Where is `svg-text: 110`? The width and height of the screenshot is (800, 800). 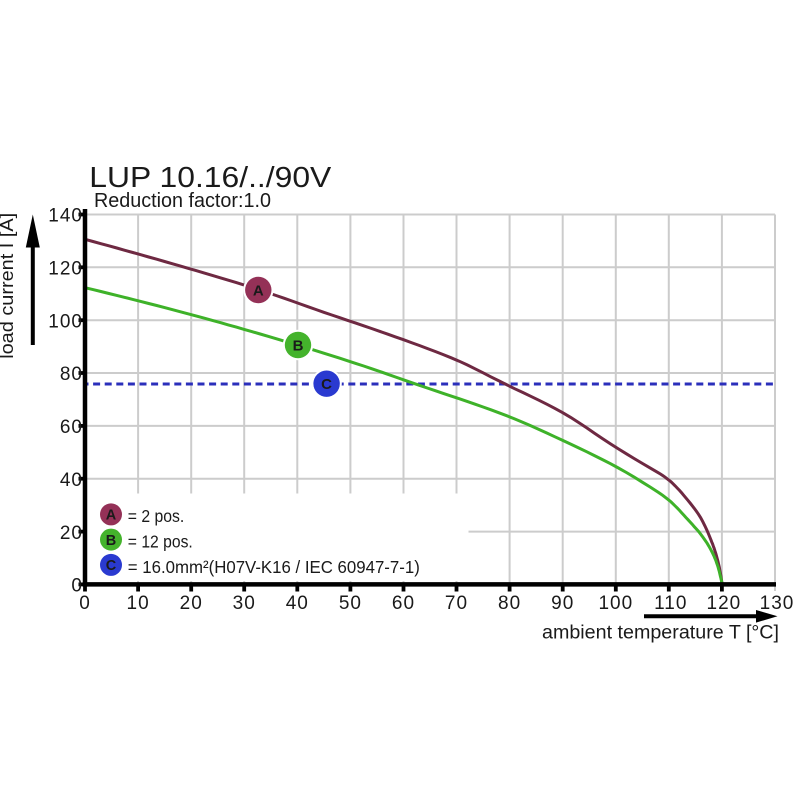 svg-text: 110 is located at coordinates (670, 603).